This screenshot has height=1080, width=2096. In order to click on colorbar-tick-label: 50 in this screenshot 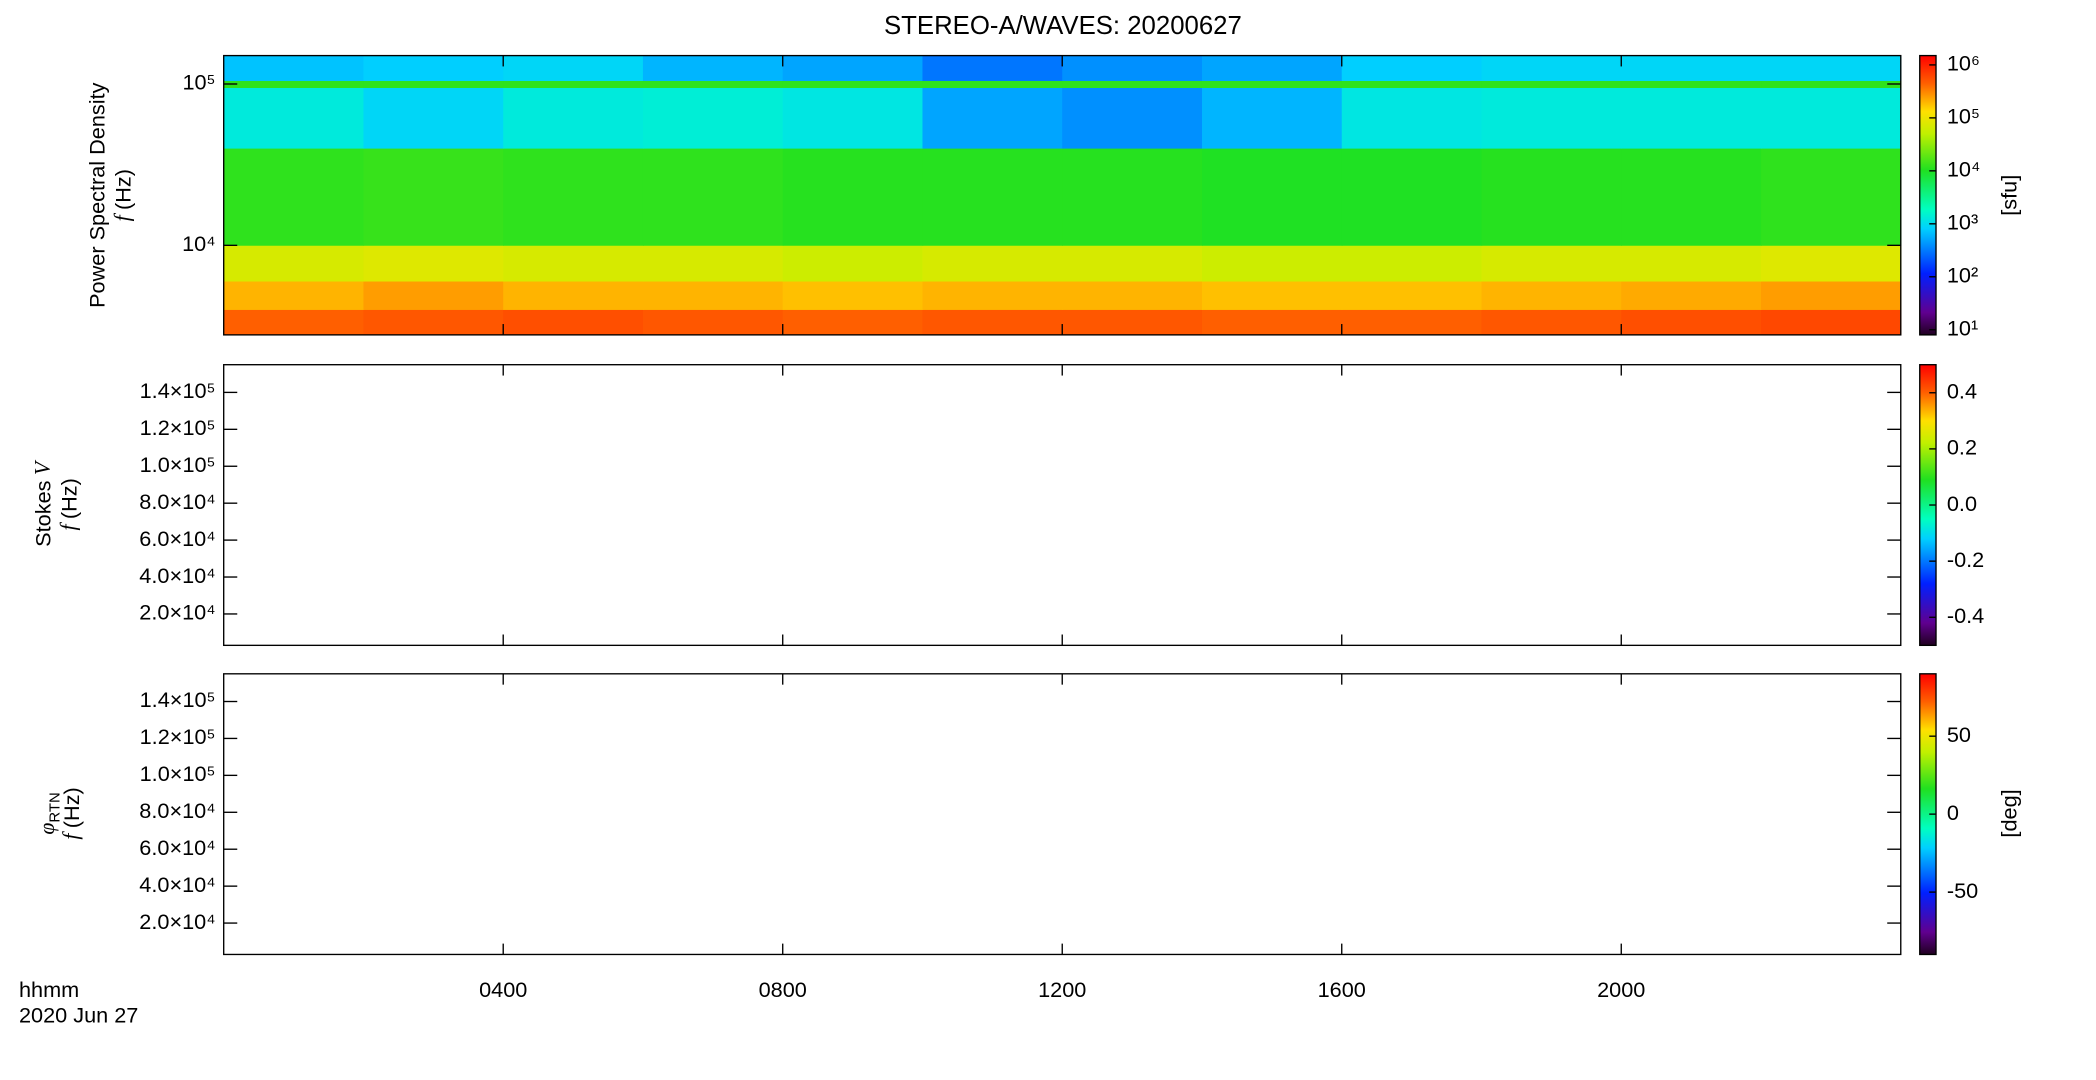, I will do `click(1959, 734)`.